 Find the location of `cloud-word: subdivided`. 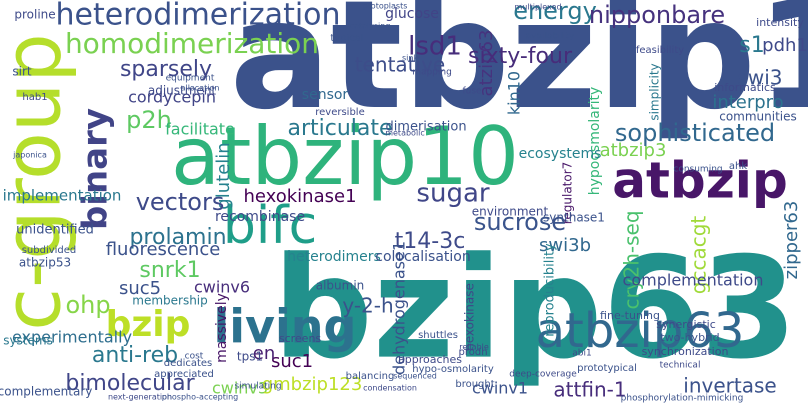

cloud-word: subdivided is located at coordinates (49, 250).